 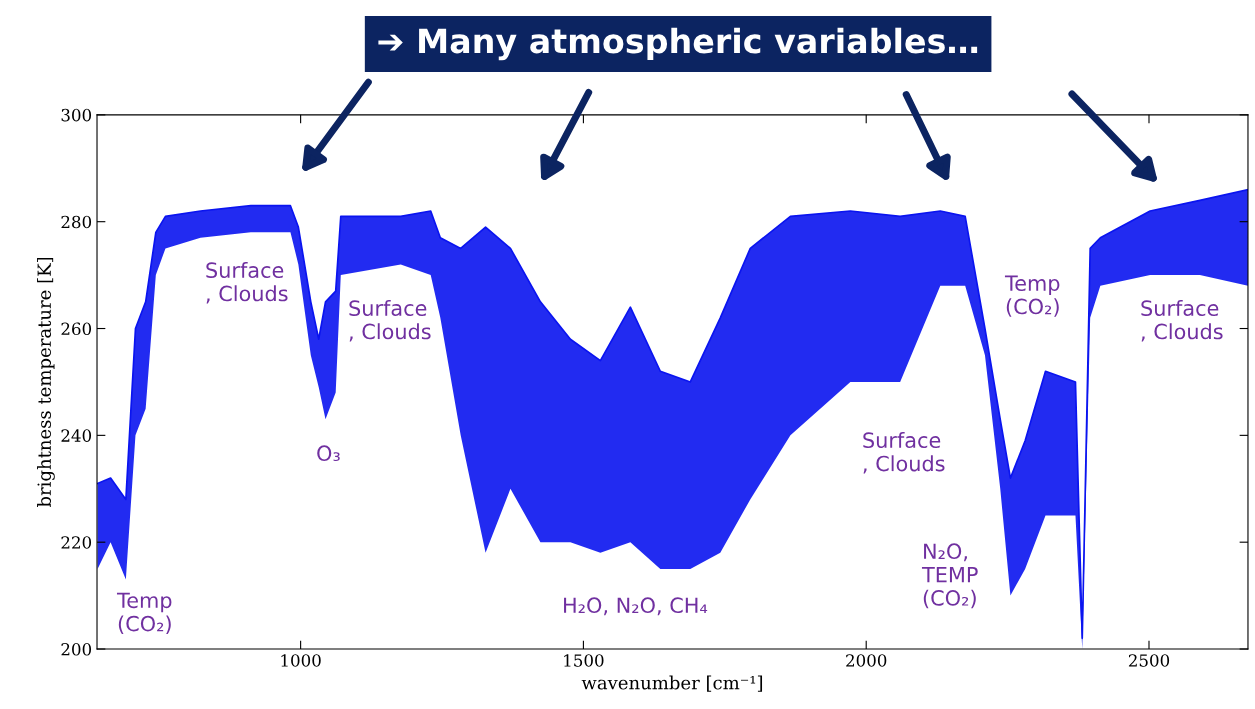 What do you see at coordinates (301, 660) in the screenshot?
I see `x-tick-label: 1000` at bounding box center [301, 660].